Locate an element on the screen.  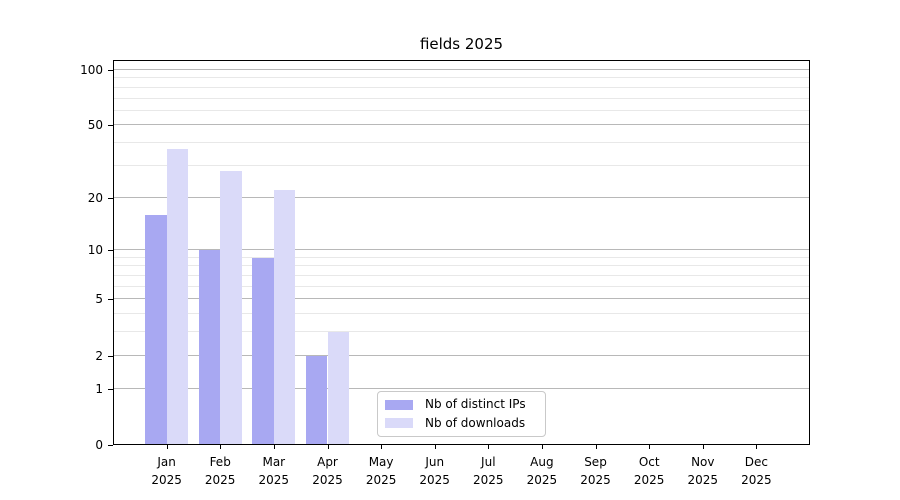
x-tick-label-apr: Apr 2025 is located at coordinates (327, 471).